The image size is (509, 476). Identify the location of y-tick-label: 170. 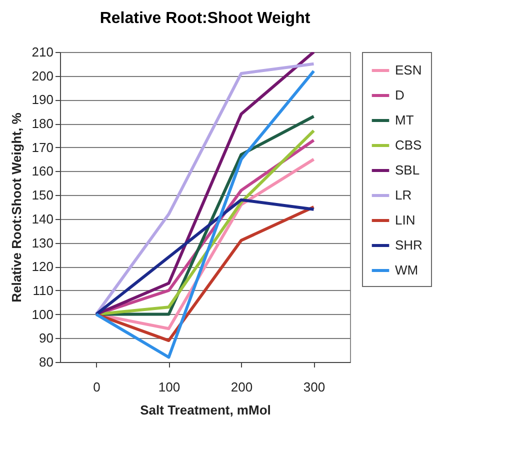
(43, 147).